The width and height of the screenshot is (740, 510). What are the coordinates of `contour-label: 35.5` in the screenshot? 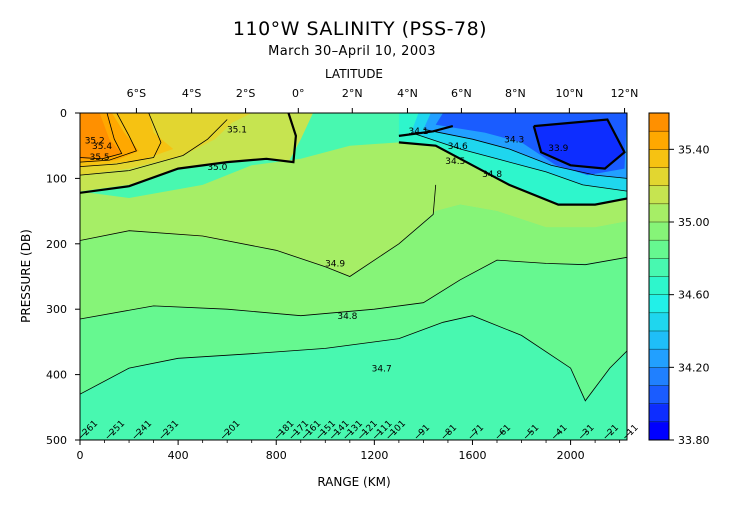 It's located at (100, 158).